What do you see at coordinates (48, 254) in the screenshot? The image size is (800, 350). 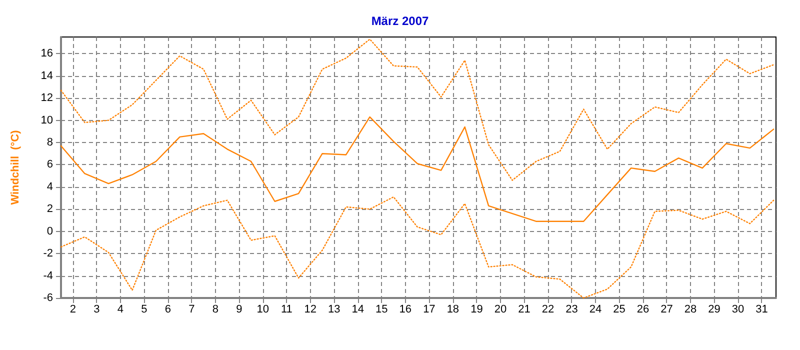 I see `y-tick-label: -2` at bounding box center [48, 254].